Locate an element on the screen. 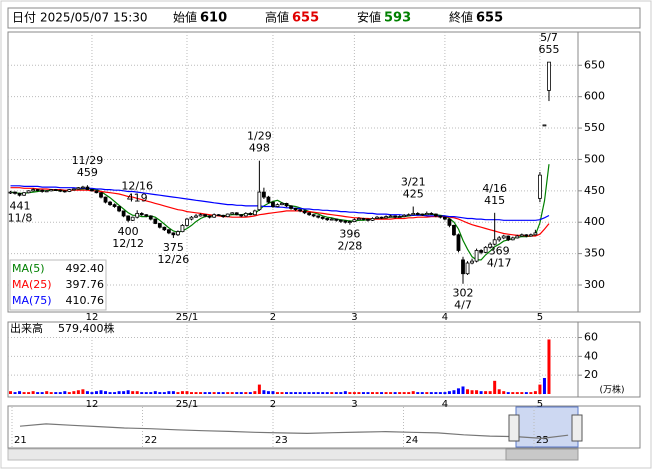  annotation-value: 459 is located at coordinates (87, 172).